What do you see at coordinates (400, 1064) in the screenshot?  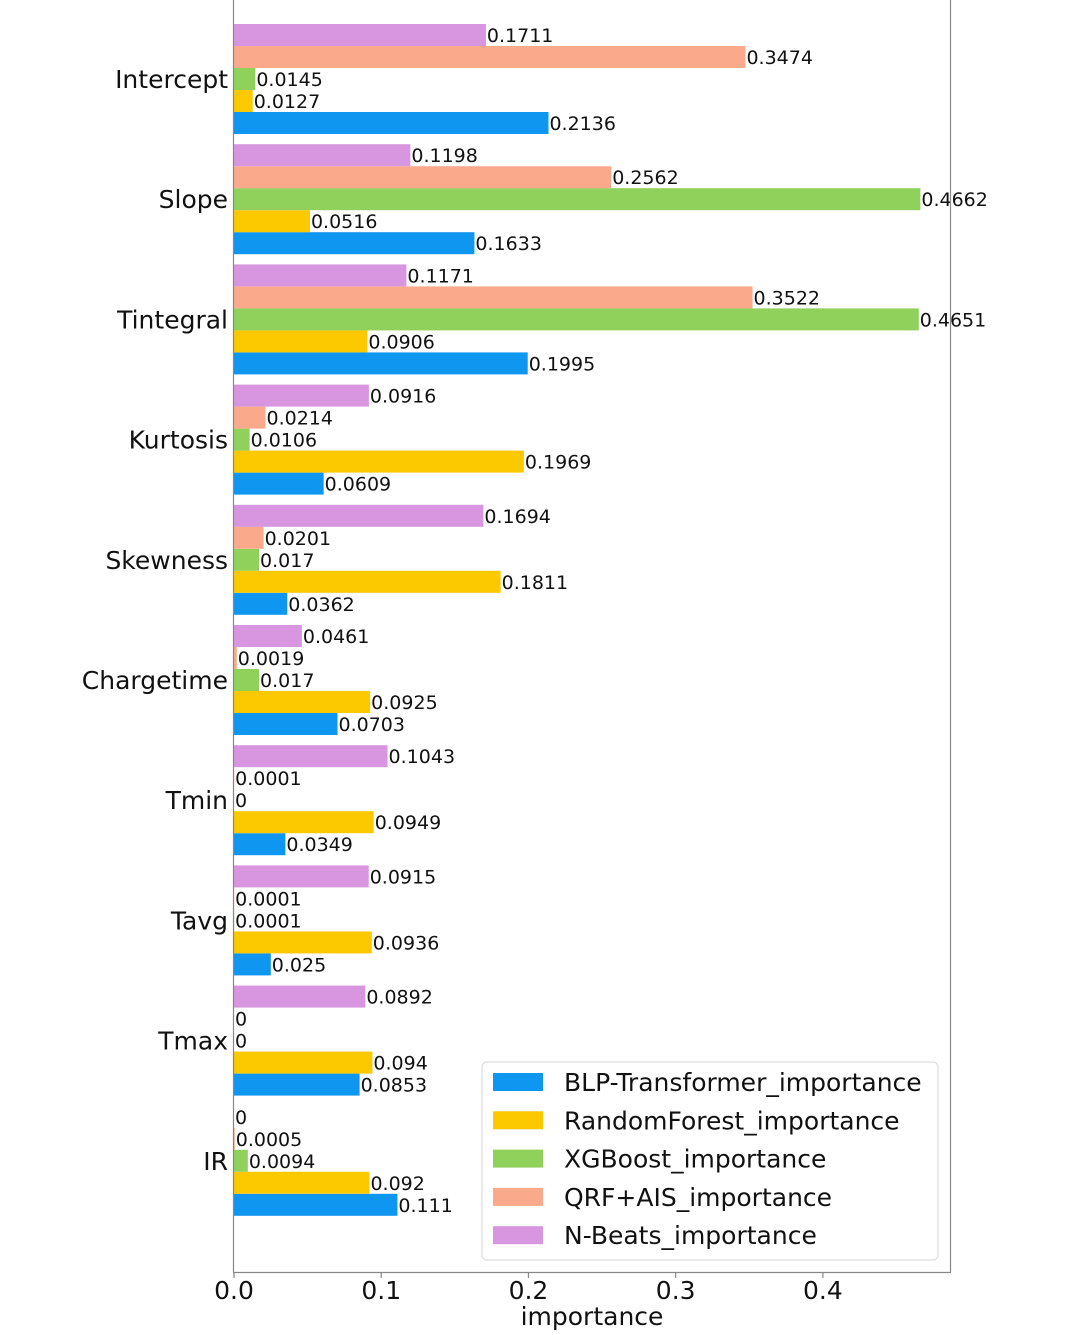 I see `bar-value-label: 0.094` at bounding box center [400, 1064].